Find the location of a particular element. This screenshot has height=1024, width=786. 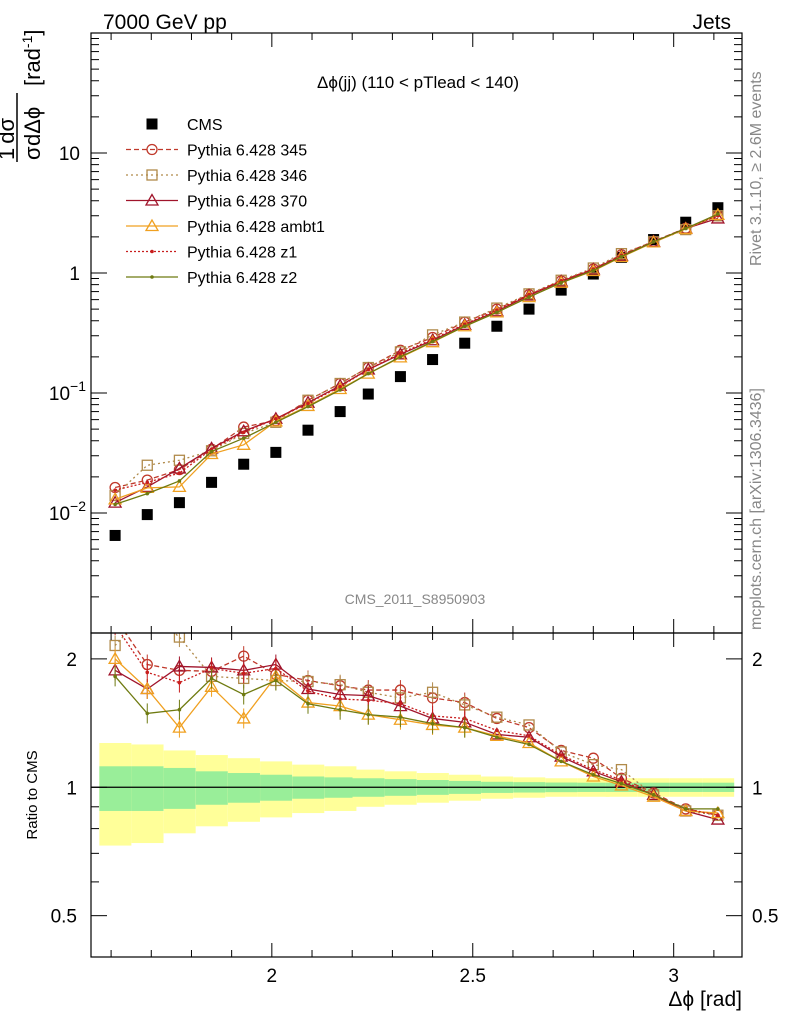

chart-title: Δϕ(jj) (110 < pTlead < 140) is located at coordinates (418, 82).